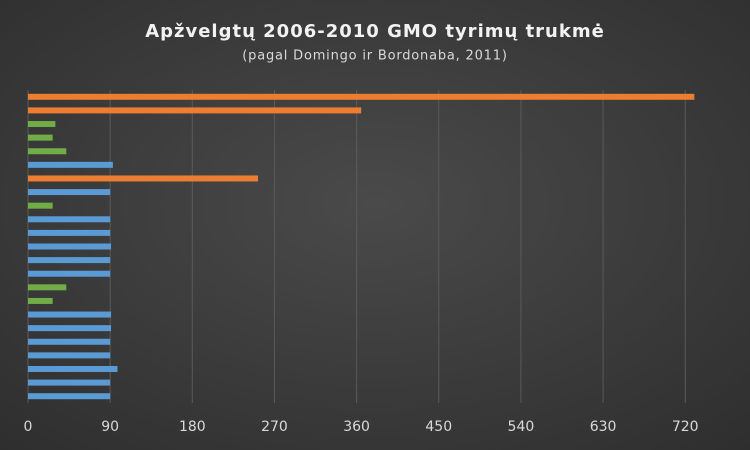 The height and width of the screenshot is (450, 750). I want to click on chart-subtitle: (pagal Domingo ir Bordonaba, 2011), so click(374, 56).